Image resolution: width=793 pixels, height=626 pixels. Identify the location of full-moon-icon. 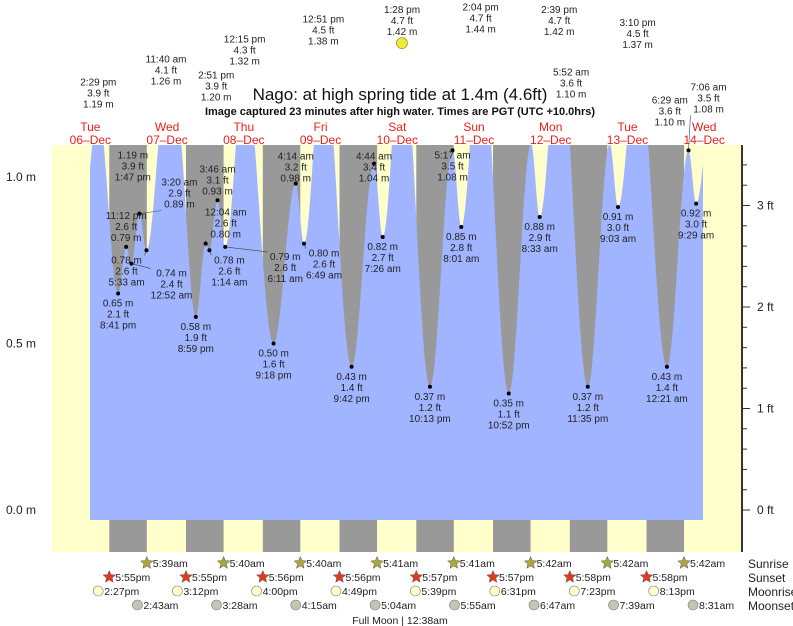
(402, 43).